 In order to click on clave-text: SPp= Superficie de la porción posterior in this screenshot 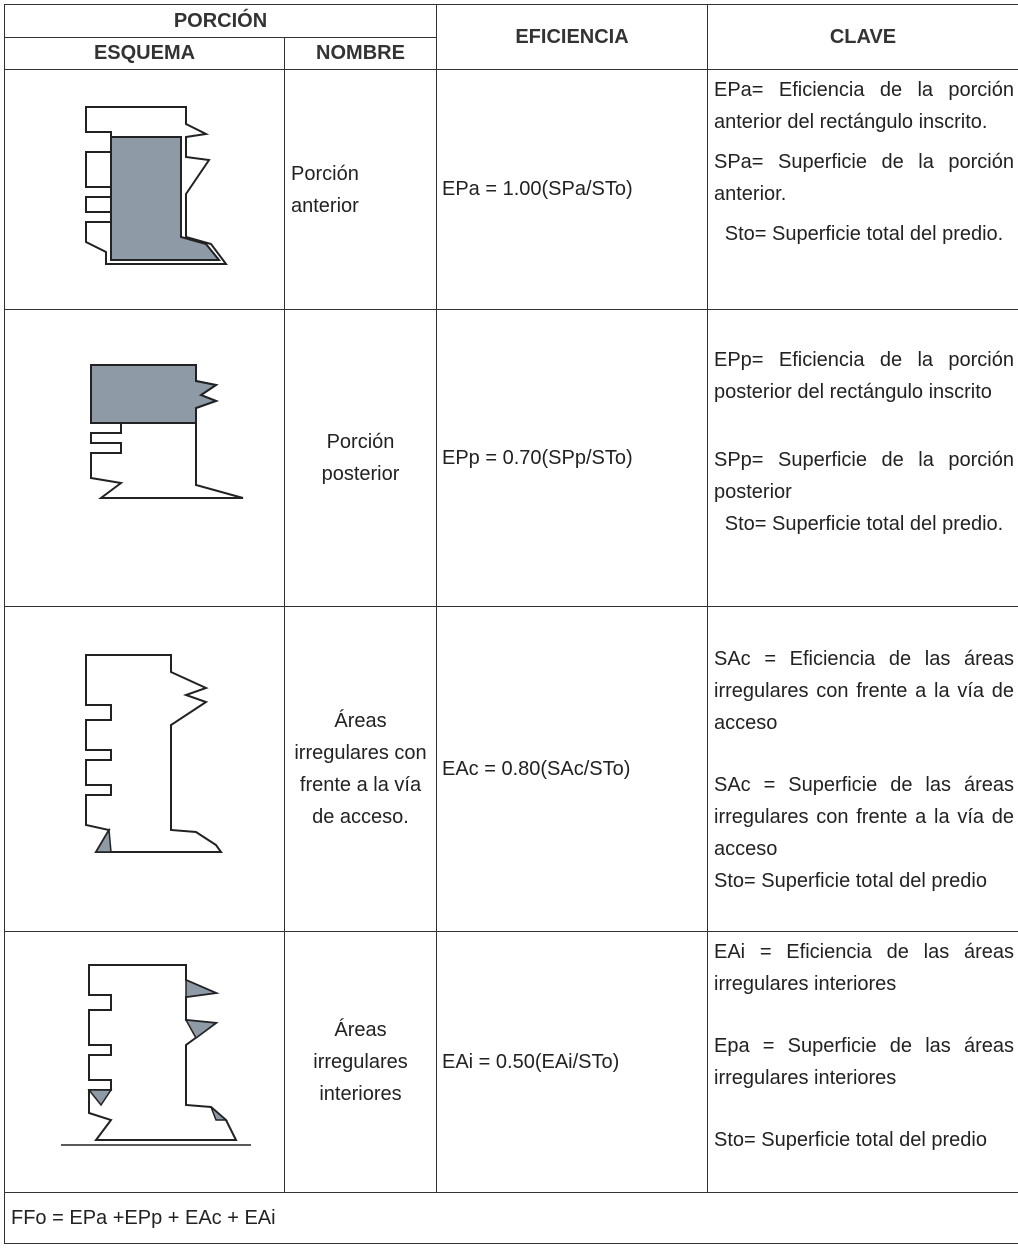, I will do `click(864, 476)`.